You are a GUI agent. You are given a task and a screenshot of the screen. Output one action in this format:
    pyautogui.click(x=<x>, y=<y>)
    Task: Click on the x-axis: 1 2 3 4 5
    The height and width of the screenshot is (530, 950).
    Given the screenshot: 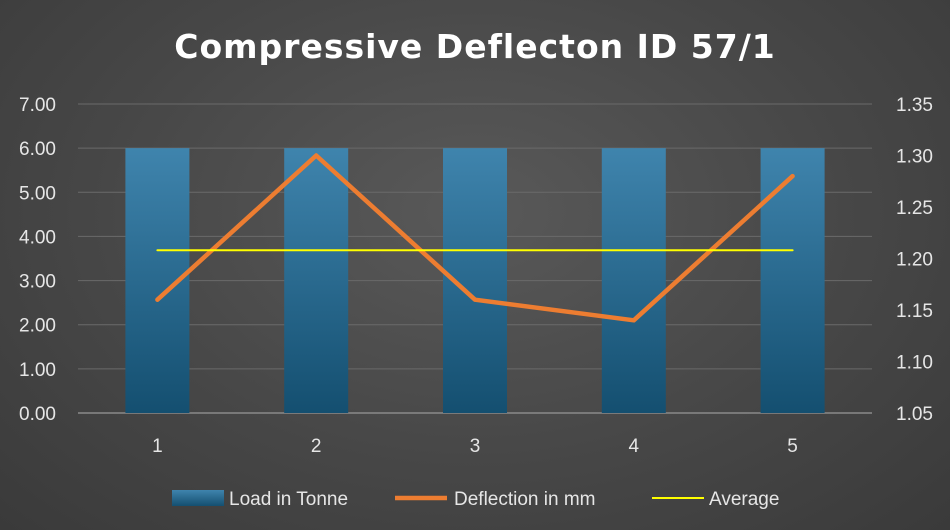 What is the action you would take?
    pyautogui.click(x=475, y=446)
    